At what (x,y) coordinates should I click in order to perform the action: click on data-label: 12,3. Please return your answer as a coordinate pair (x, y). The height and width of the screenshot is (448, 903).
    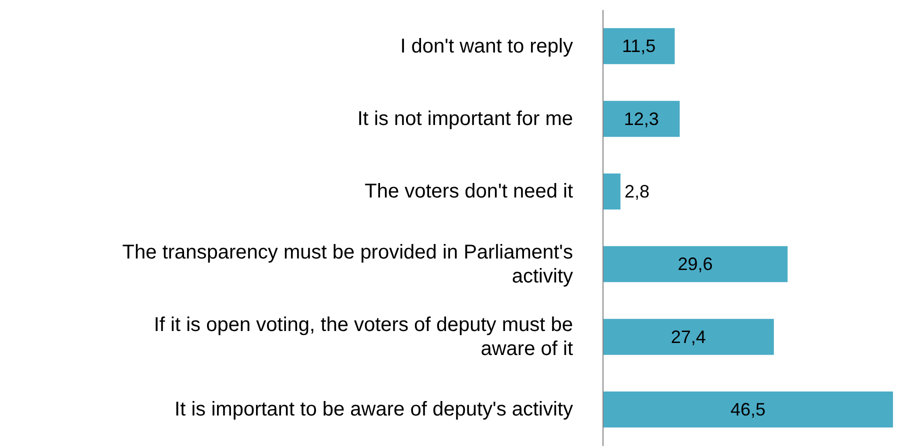
    Looking at the image, I should click on (641, 118).